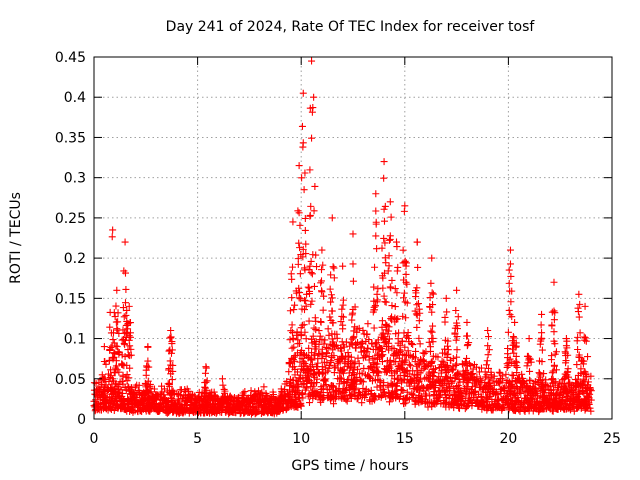 The width and height of the screenshot is (640, 480). What do you see at coordinates (70, 219) in the screenshot?
I see `y-tick-label: 0.25` at bounding box center [70, 219].